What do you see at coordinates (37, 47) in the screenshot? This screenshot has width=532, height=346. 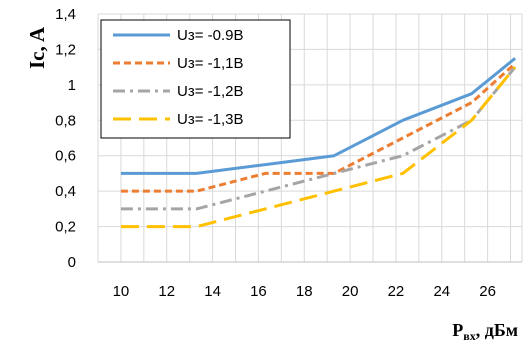 I see `y-axis-title: Ic, A` at bounding box center [37, 47].